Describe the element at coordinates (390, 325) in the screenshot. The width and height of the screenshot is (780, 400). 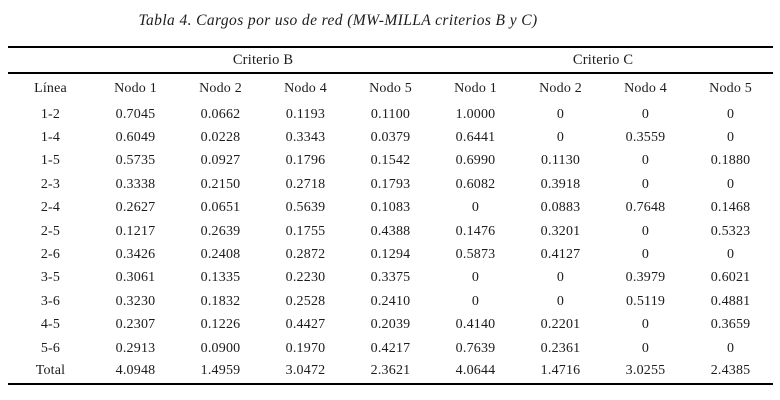
I see `value-cell: 0.2039` at that location.